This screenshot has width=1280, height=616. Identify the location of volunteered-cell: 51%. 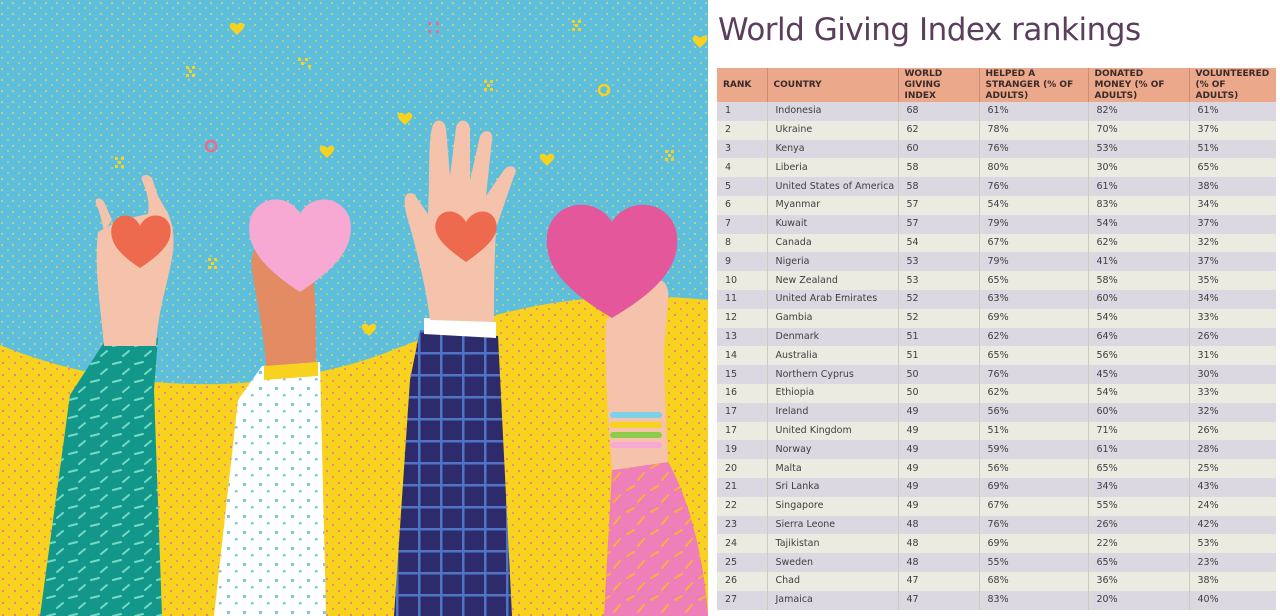
(1232, 149).